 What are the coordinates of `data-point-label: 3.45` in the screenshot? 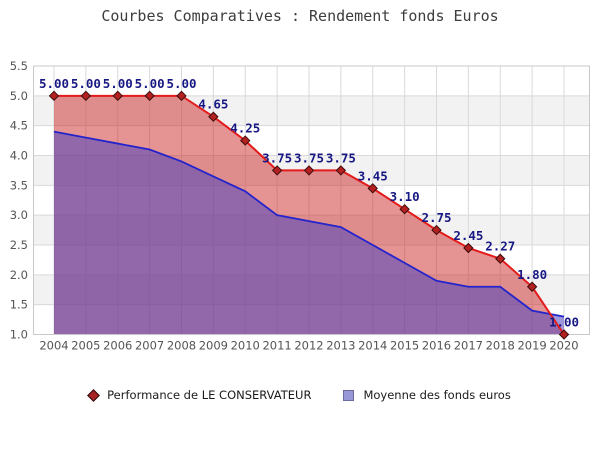 It's located at (373, 175).